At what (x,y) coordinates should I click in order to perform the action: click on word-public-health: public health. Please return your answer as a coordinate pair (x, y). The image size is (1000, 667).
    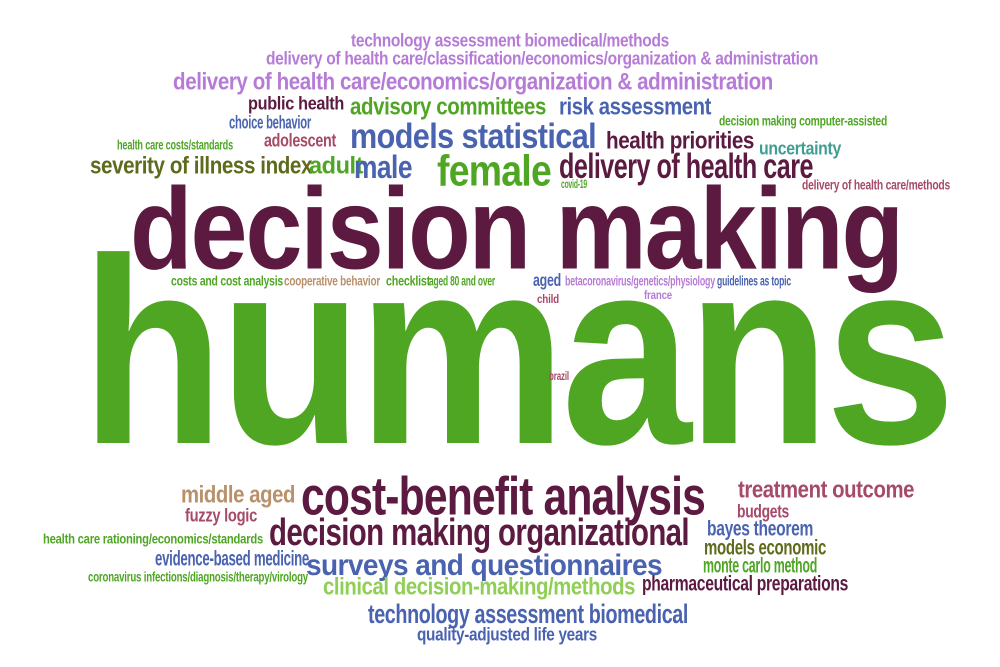
    Looking at the image, I should click on (296, 103).